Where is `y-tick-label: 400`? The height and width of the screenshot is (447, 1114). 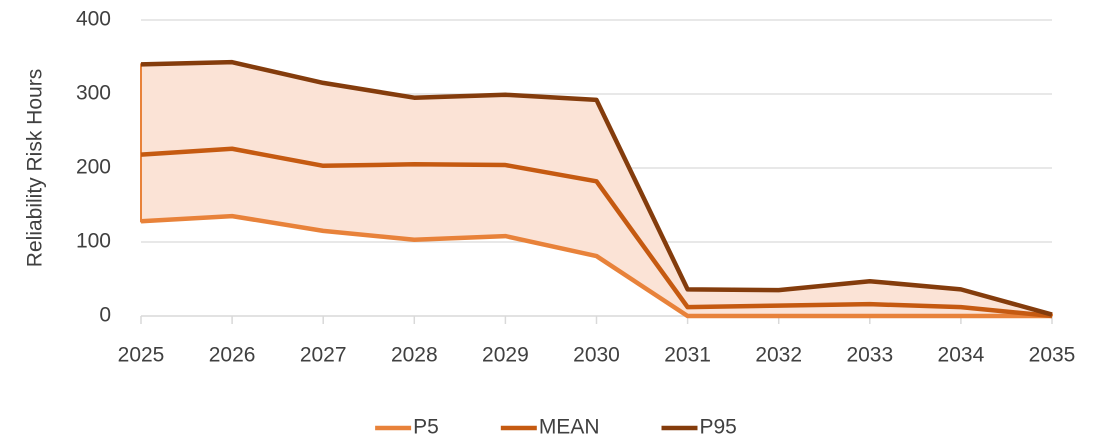 y-tick-label: 400 is located at coordinates (93, 19).